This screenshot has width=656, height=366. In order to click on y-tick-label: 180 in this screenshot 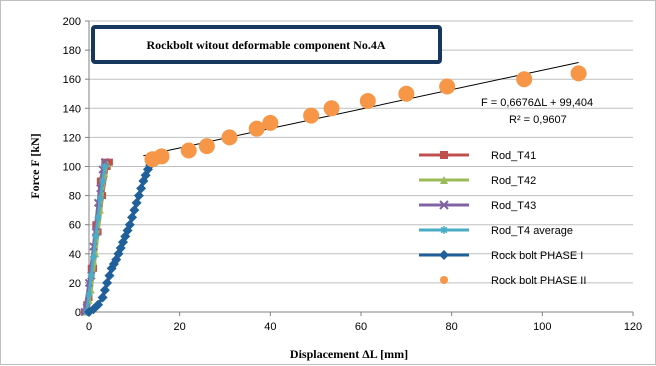, I will do `click(72, 51)`.